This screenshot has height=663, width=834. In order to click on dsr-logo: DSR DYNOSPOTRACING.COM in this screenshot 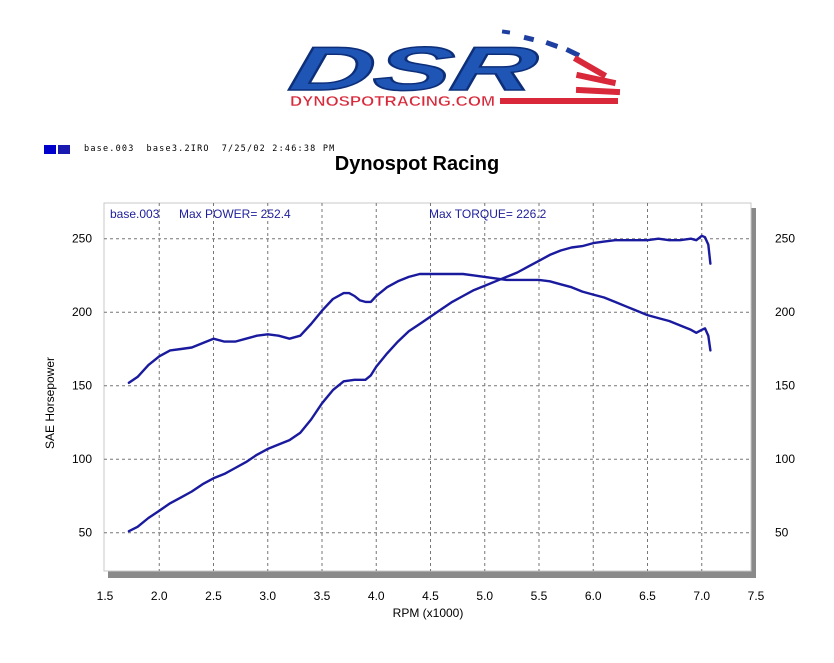, I will do `click(452, 69)`.